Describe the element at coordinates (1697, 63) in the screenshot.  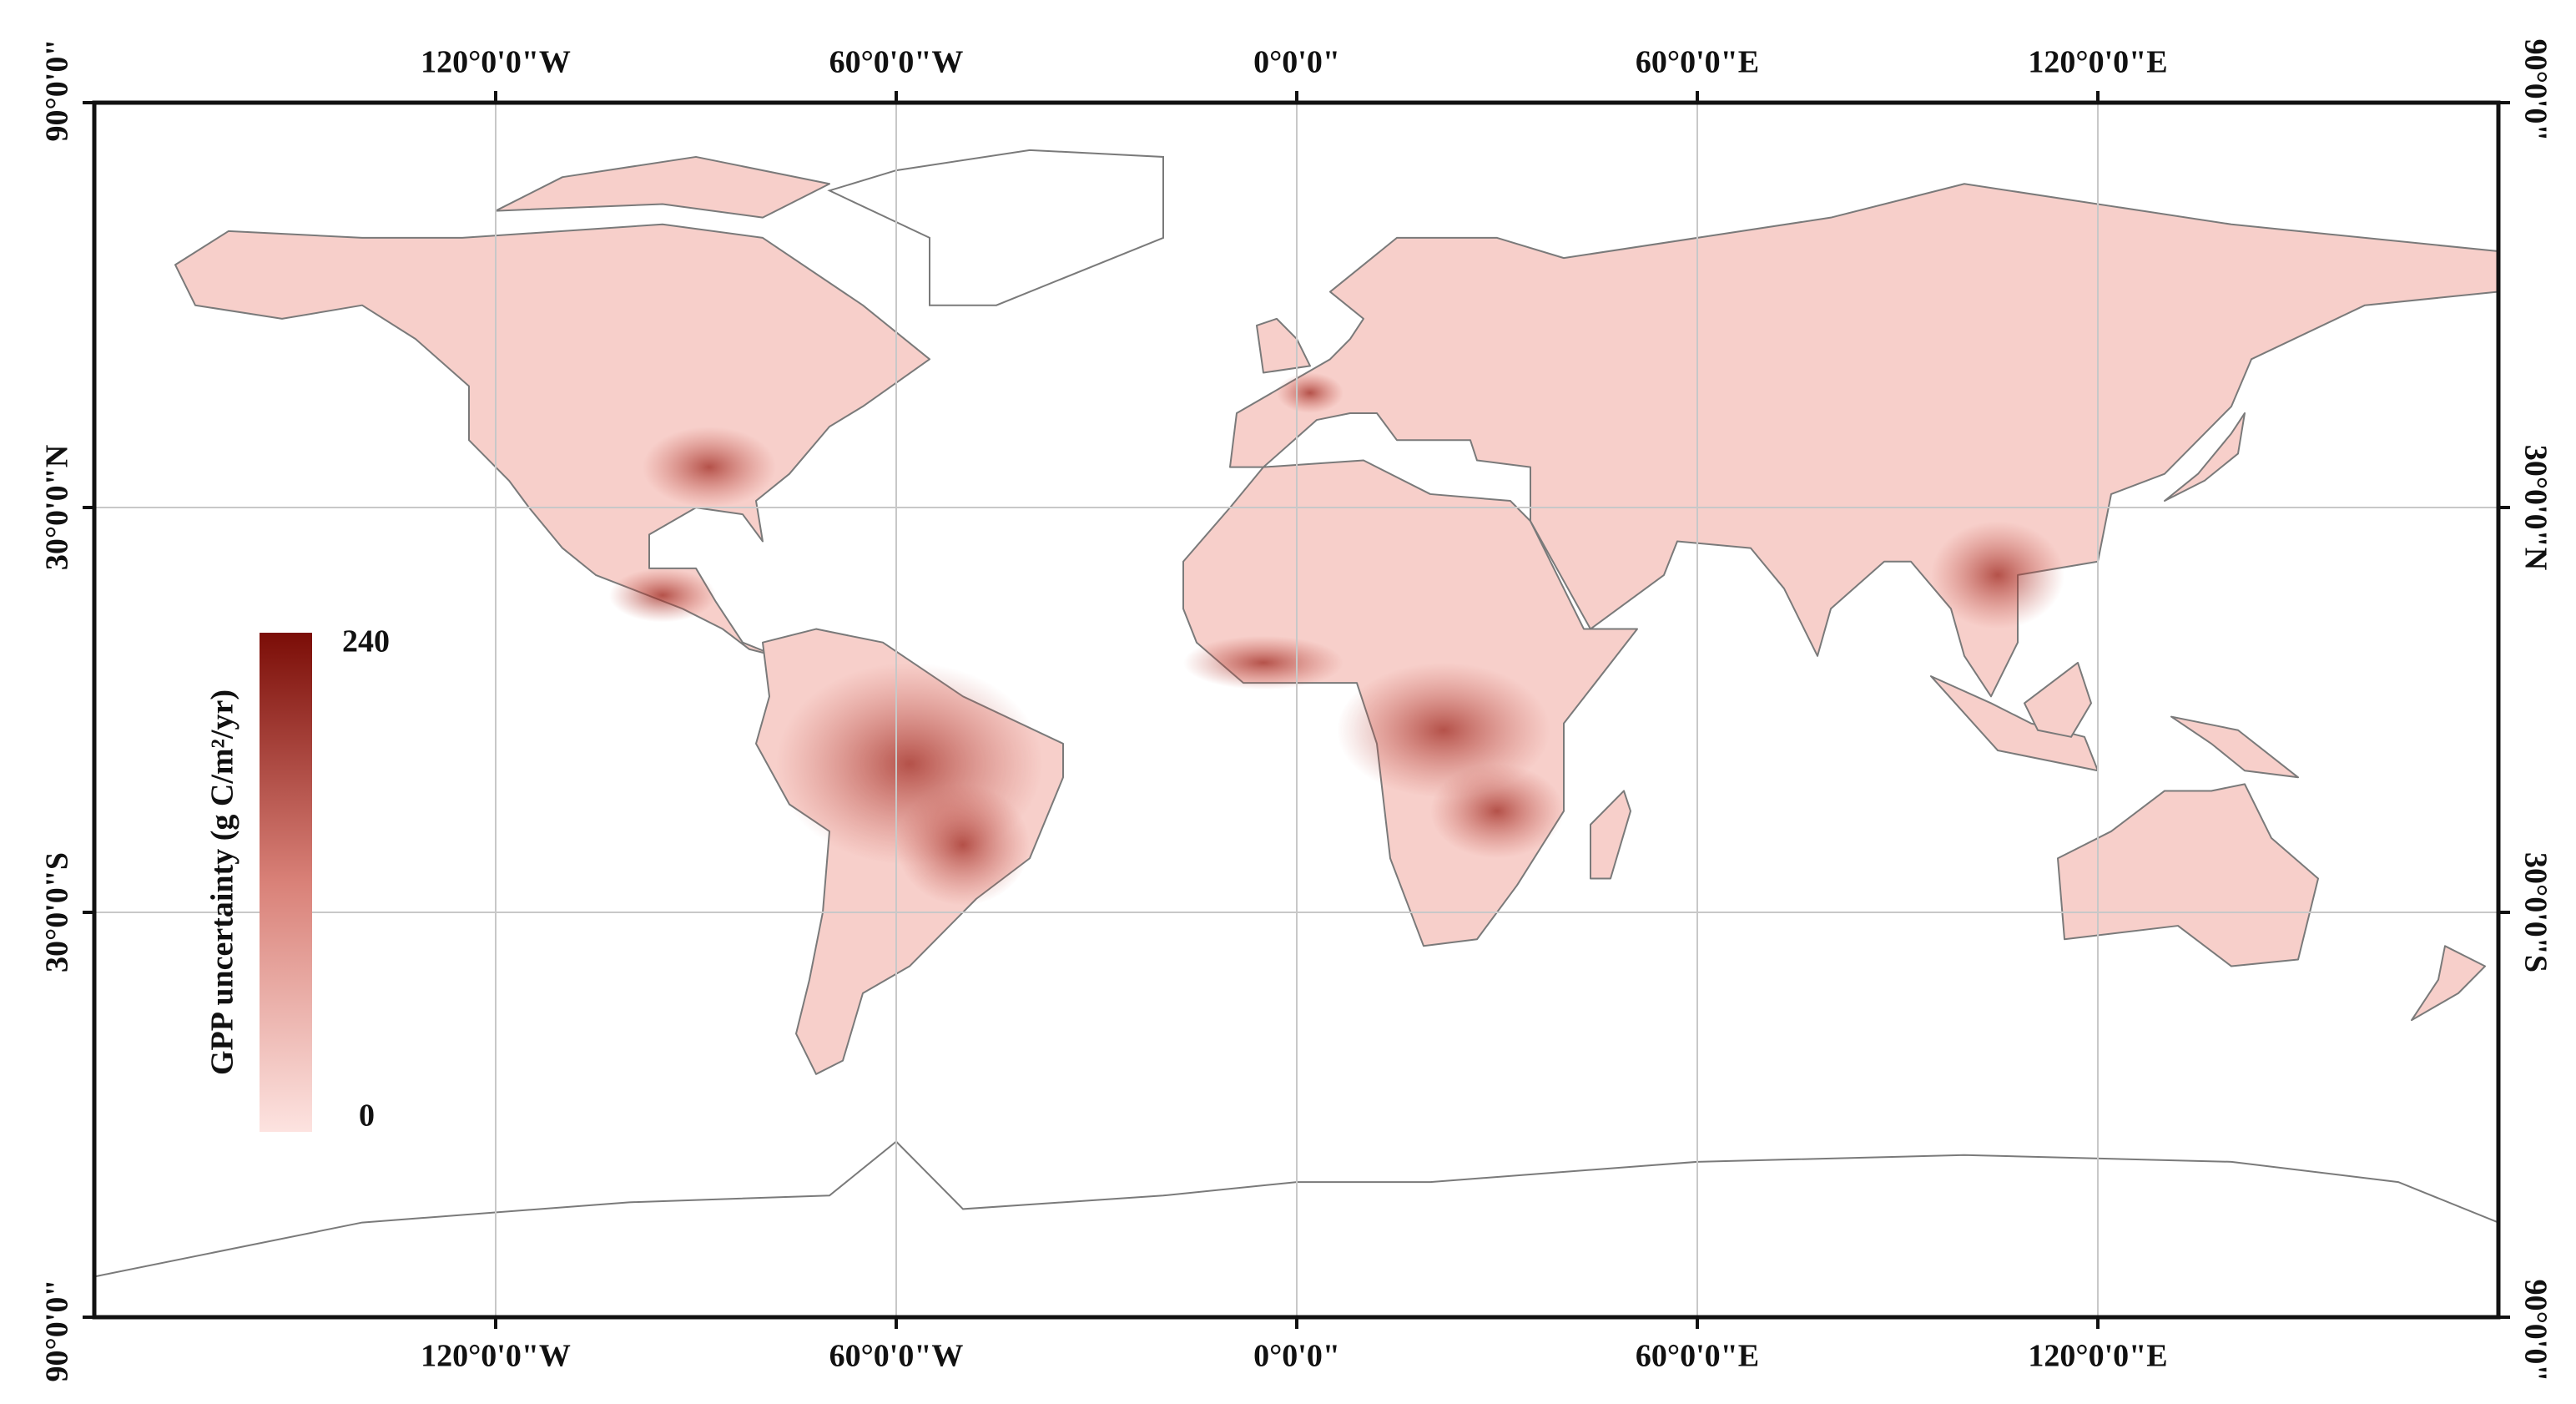
I see `top-label: 60°0'0"E` at that location.